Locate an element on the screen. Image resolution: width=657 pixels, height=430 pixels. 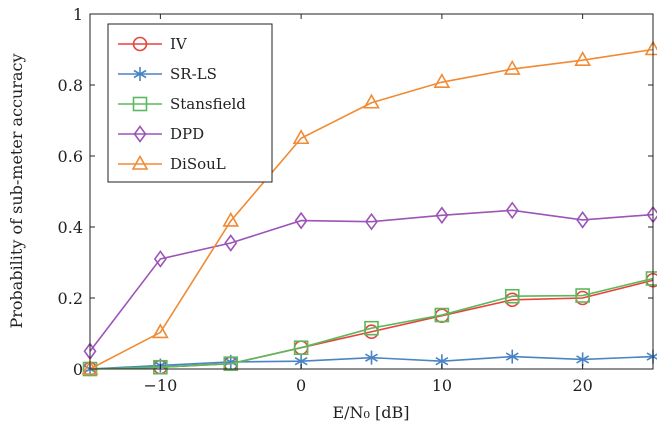
y-tick-label: 0.4 is located at coordinates (70, 227).